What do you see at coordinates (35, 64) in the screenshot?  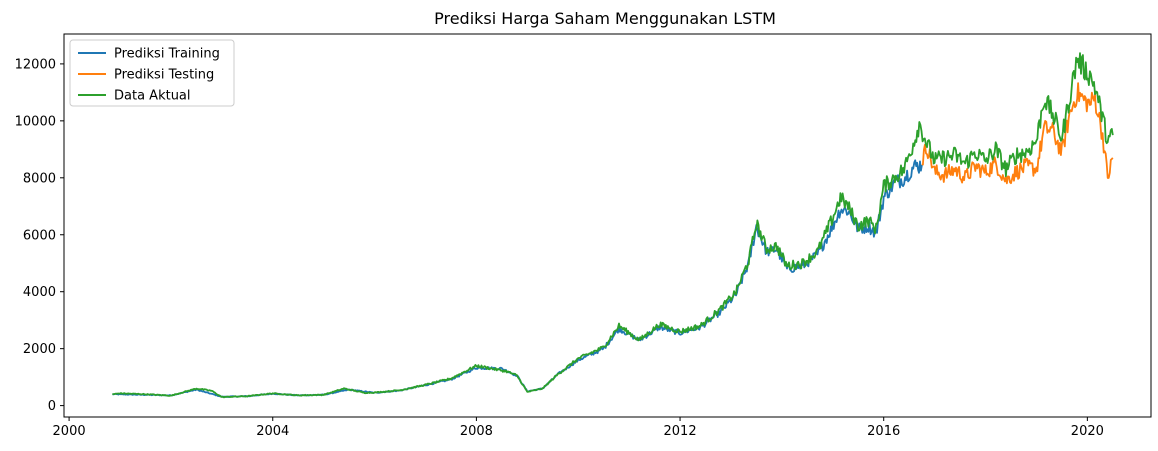 I see `y-tick-label: 12000` at bounding box center [35, 64].